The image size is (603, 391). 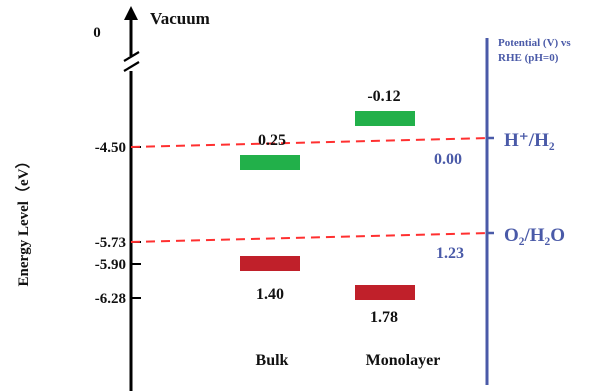 I want to click on bulk-valence-band, so click(x=270, y=263).